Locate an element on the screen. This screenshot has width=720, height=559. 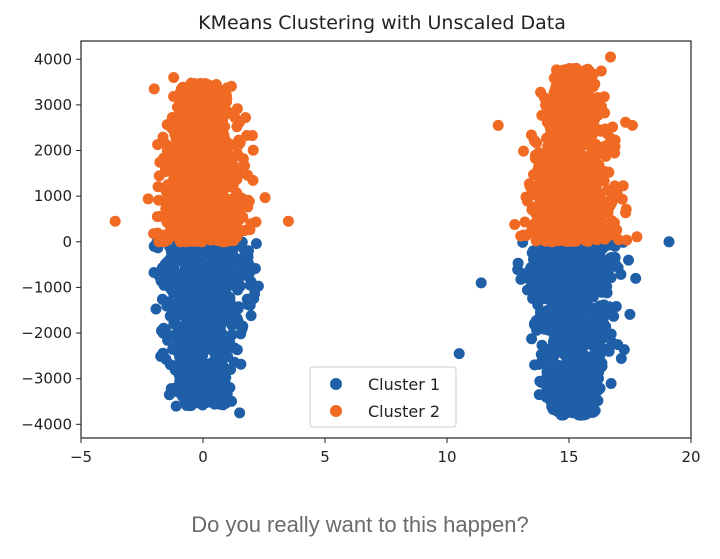
y-tick-label: −2000 is located at coordinates (46, 333).